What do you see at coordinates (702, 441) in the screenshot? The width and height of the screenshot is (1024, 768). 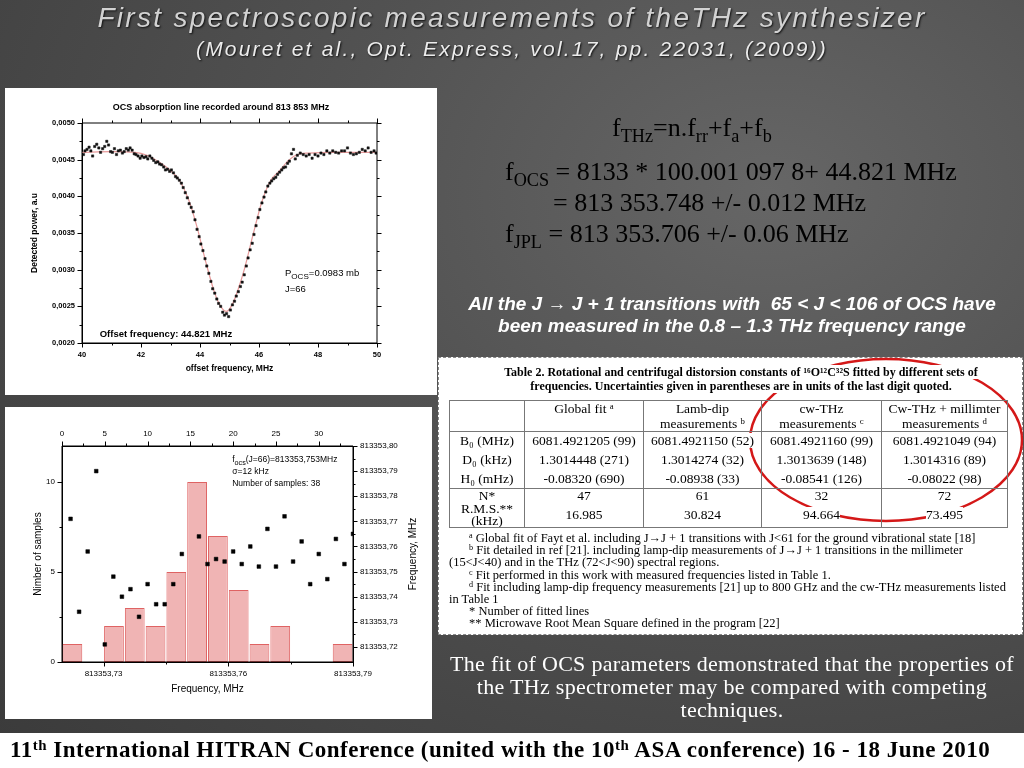 I see `text: 6081.4921150 (52)` at bounding box center [702, 441].